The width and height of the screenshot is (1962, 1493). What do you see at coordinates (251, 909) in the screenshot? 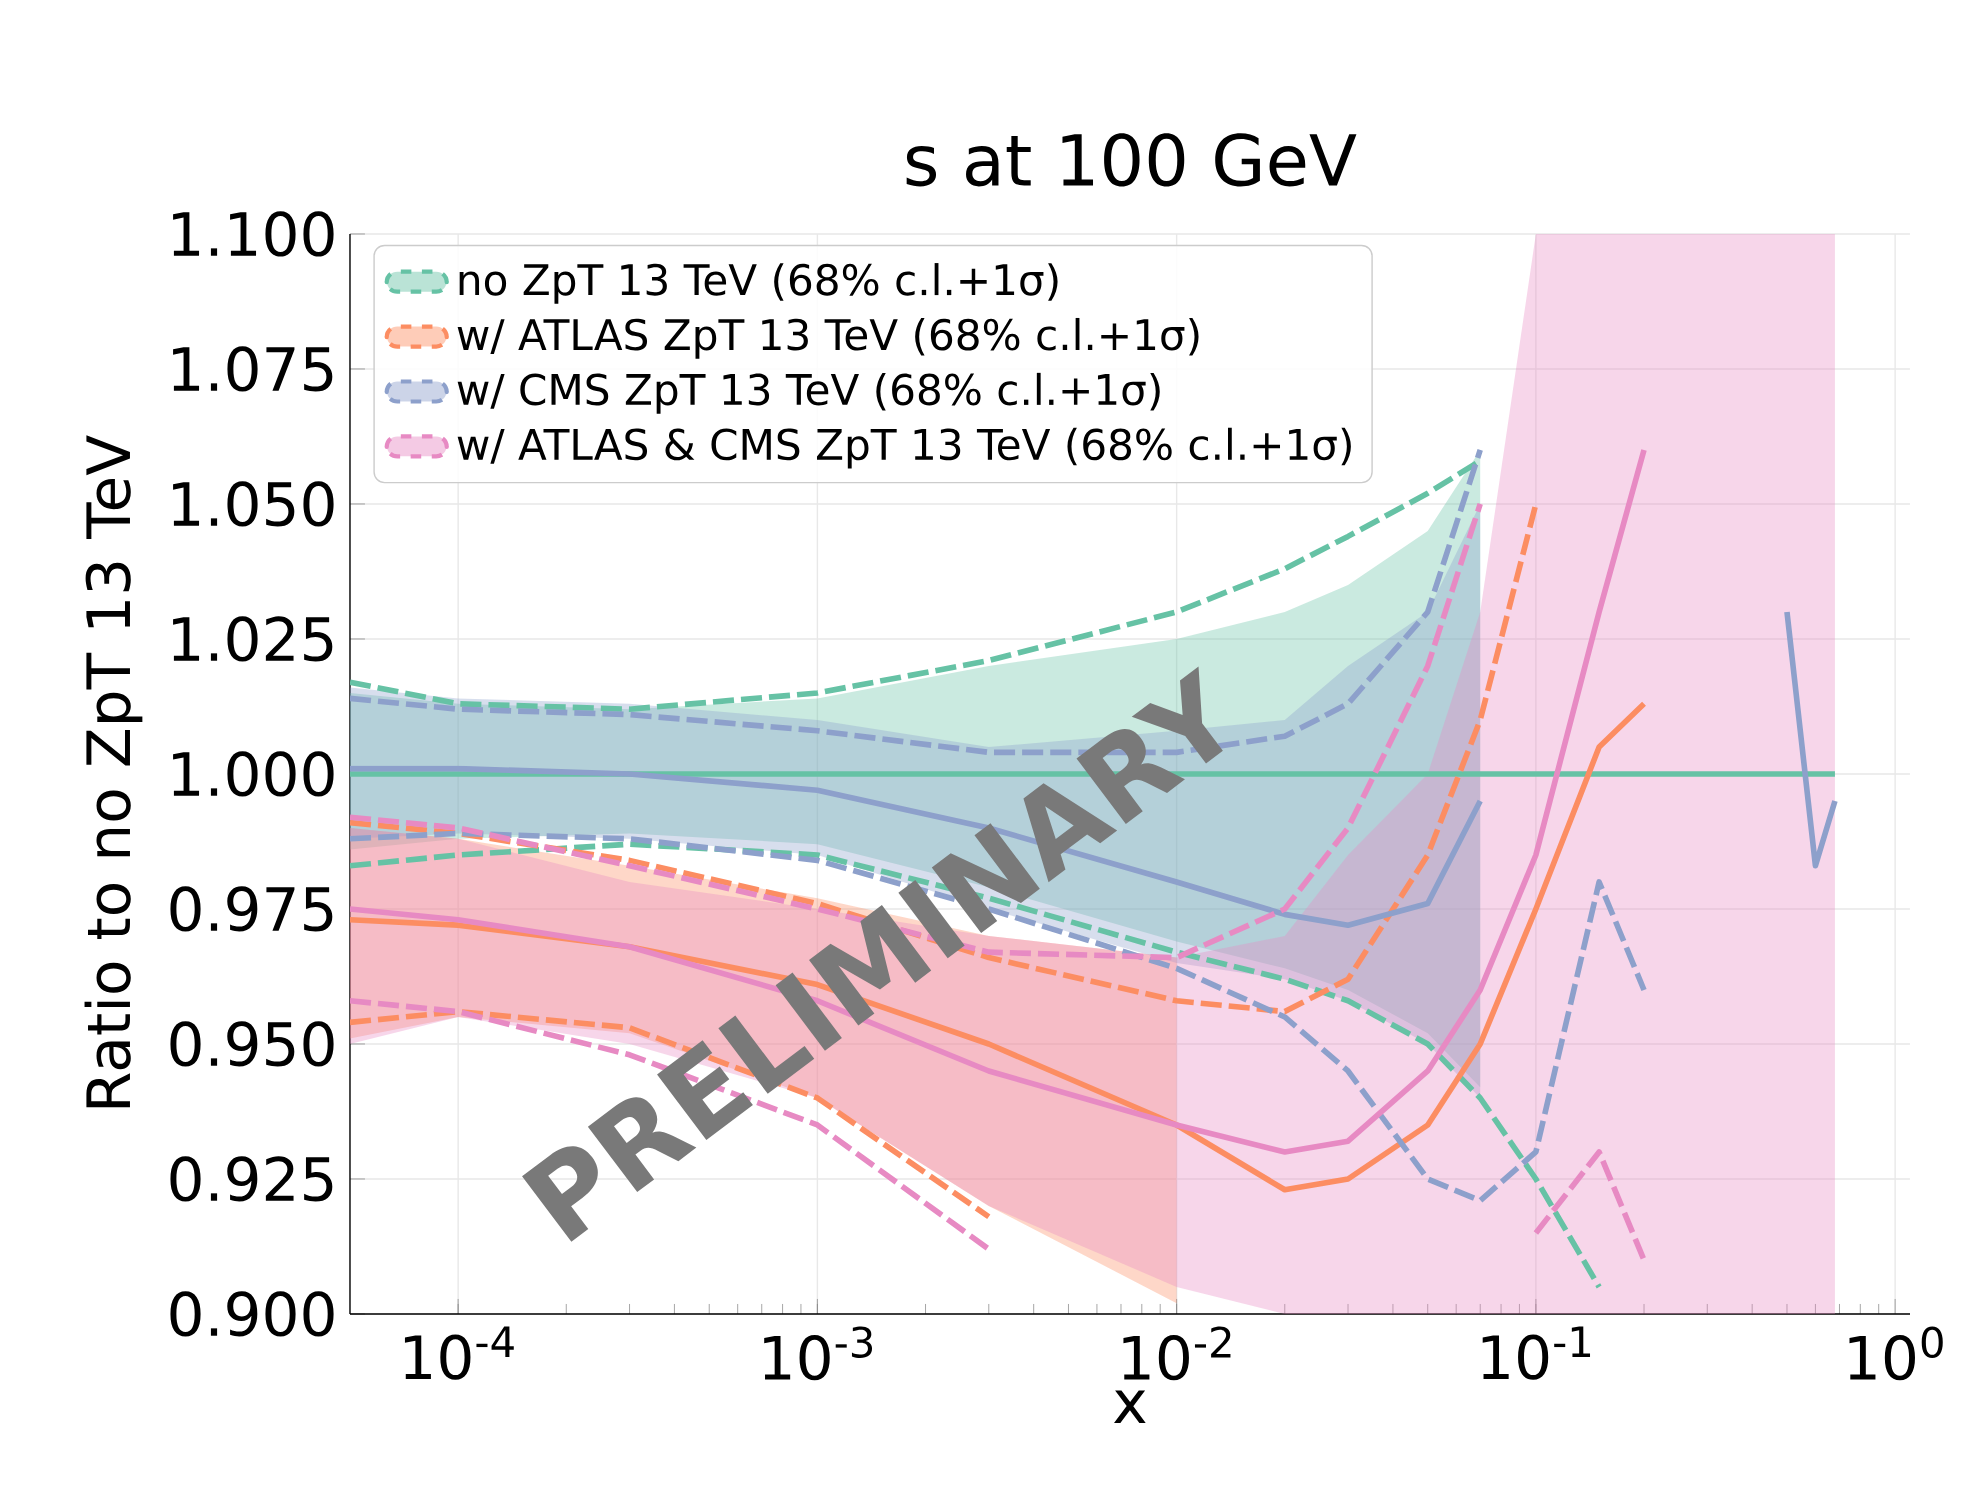
I see `y-tick-label: 0.975` at bounding box center [251, 909].